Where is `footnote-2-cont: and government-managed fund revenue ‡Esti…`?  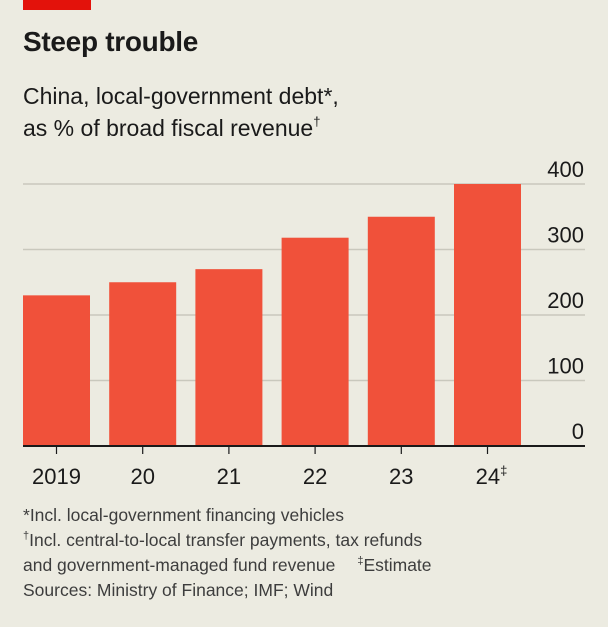 footnote-2-cont: and government-managed fund revenue ‡Esti… is located at coordinates (227, 565).